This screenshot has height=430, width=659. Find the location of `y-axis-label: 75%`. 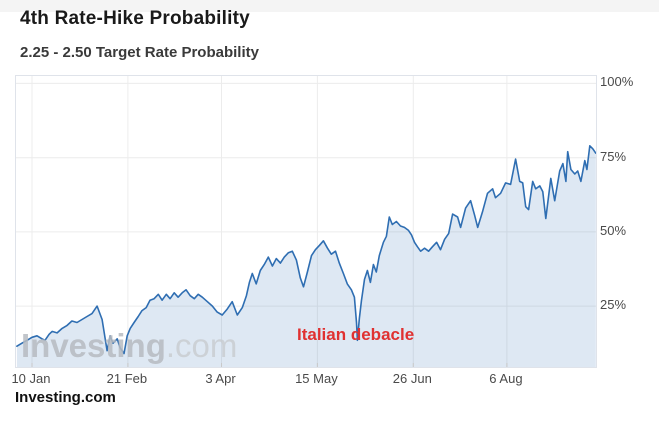

y-axis-label: 75% is located at coordinates (613, 156).